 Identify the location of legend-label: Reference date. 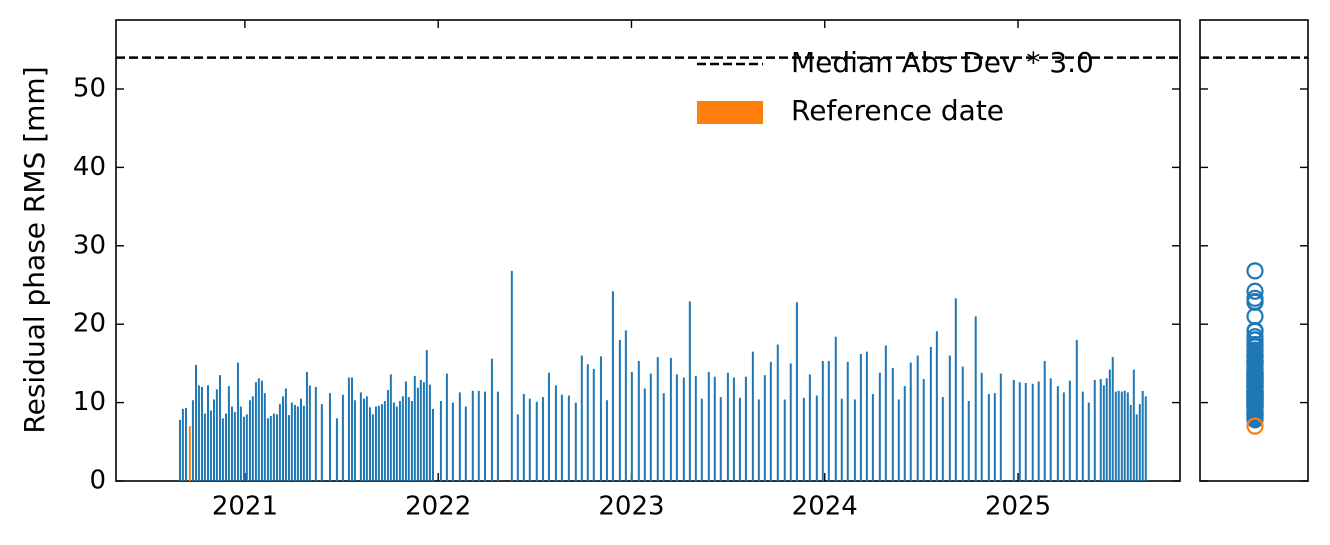
(897, 110).